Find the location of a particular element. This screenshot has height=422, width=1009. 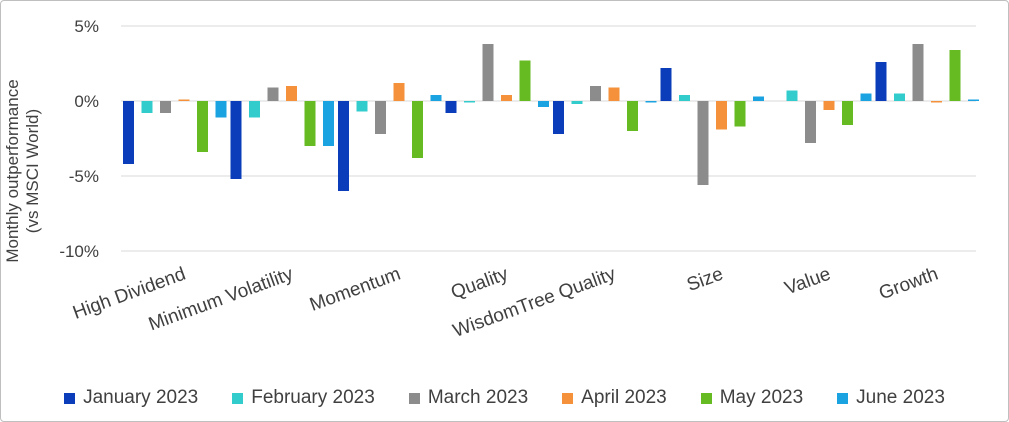

legend-item: February 2023 is located at coordinates (303, 398).